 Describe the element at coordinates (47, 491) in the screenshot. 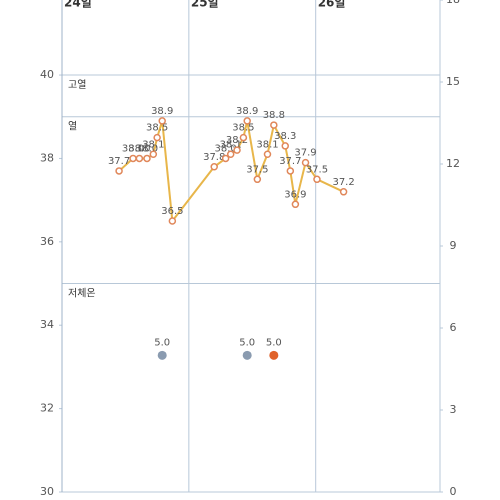

I see `y-tick-label: 30` at that location.